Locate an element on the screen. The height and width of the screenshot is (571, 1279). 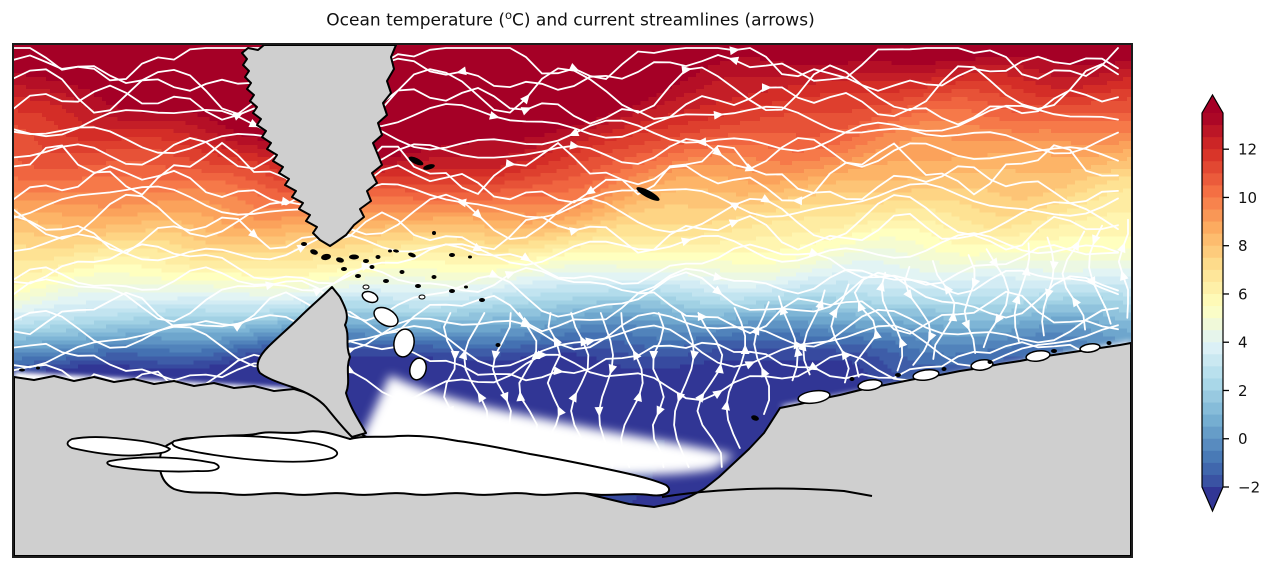
chart-title-prefix: Ocean temperature ( is located at coordinates (415, 20).